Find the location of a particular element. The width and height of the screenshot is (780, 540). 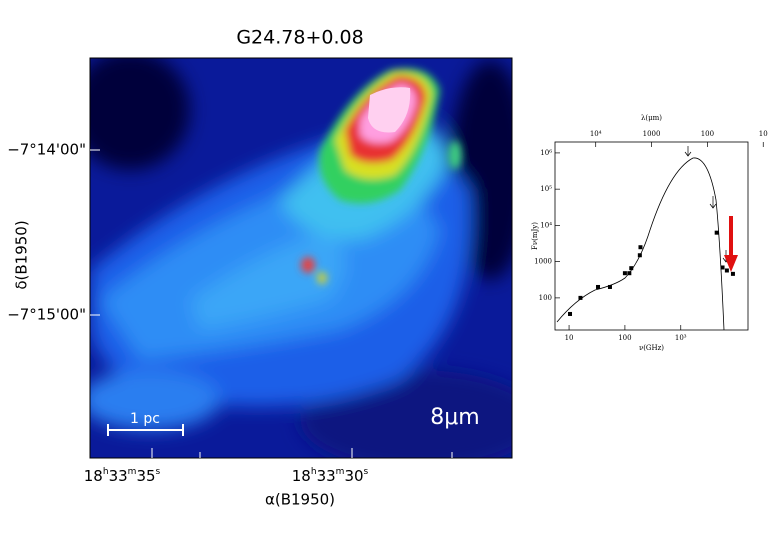

x2-tick-label: 100 is located at coordinates (707, 134).